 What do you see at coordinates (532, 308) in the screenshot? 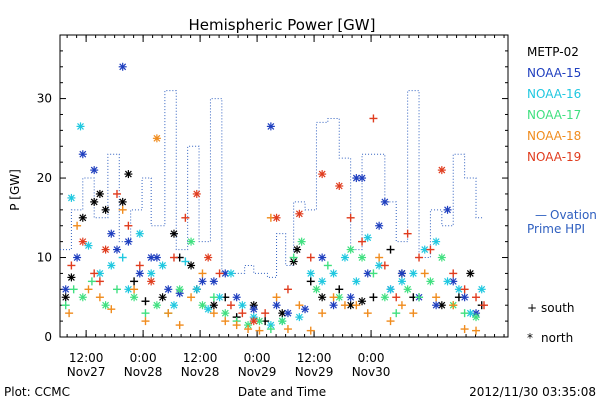
I see `south-symbol: +` at bounding box center [532, 308].